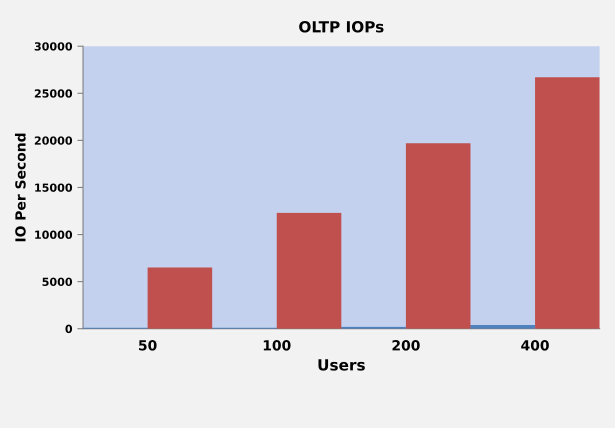 This screenshot has height=428, width=615. Describe the element at coordinates (68, 329) in the screenshot. I see `y-tick-label: 0` at that location.